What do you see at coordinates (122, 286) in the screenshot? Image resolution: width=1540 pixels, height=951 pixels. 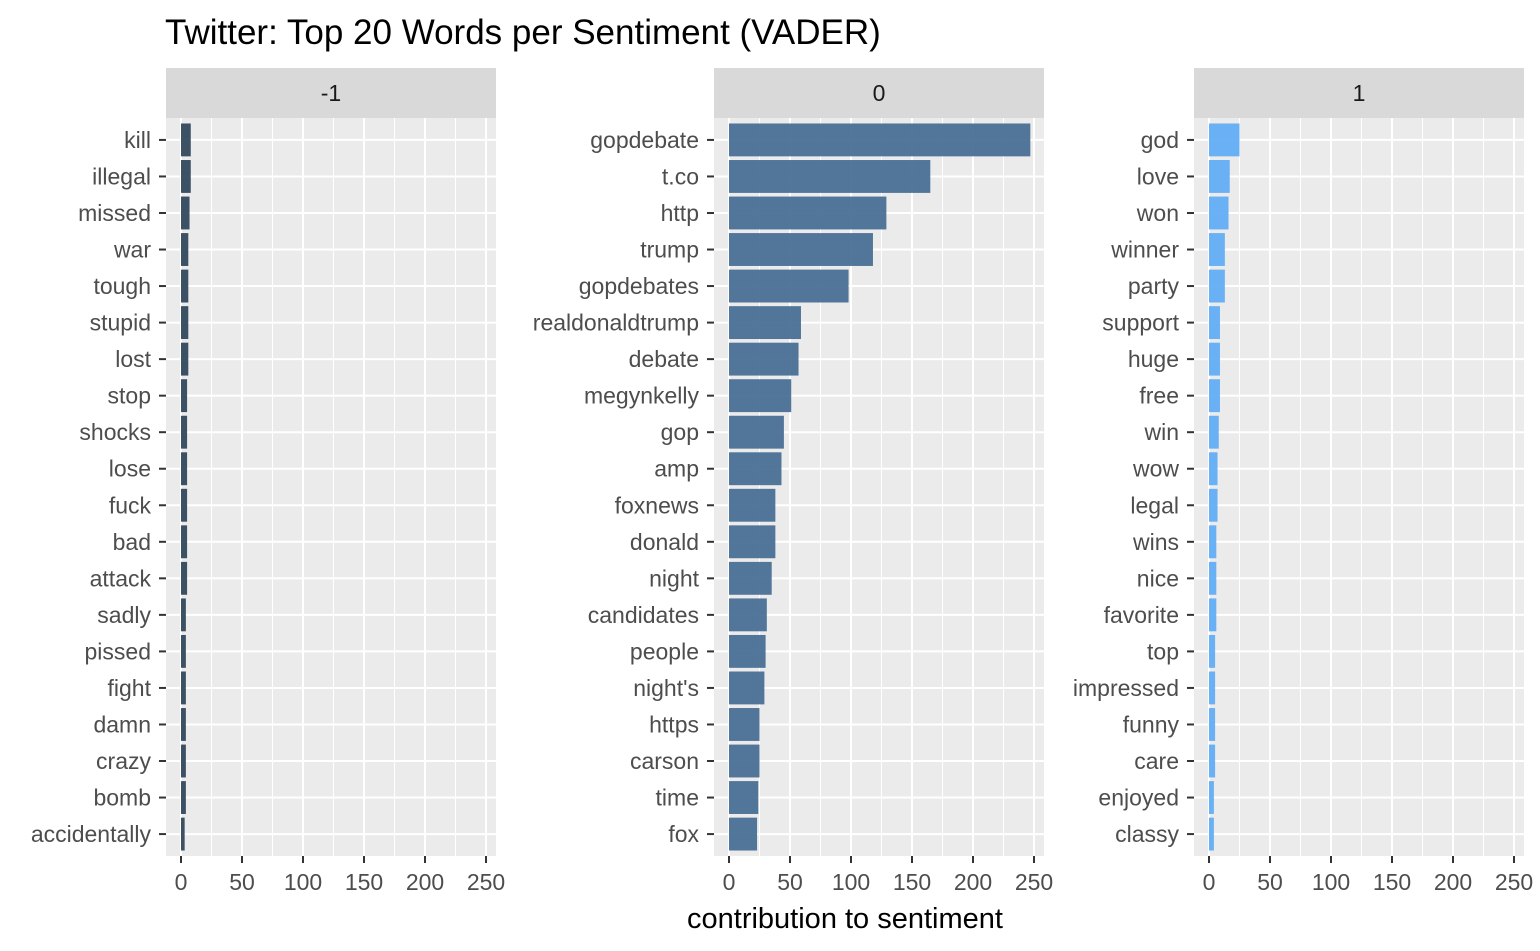 I see `category-label: tough` at bounding box center [122, 286].